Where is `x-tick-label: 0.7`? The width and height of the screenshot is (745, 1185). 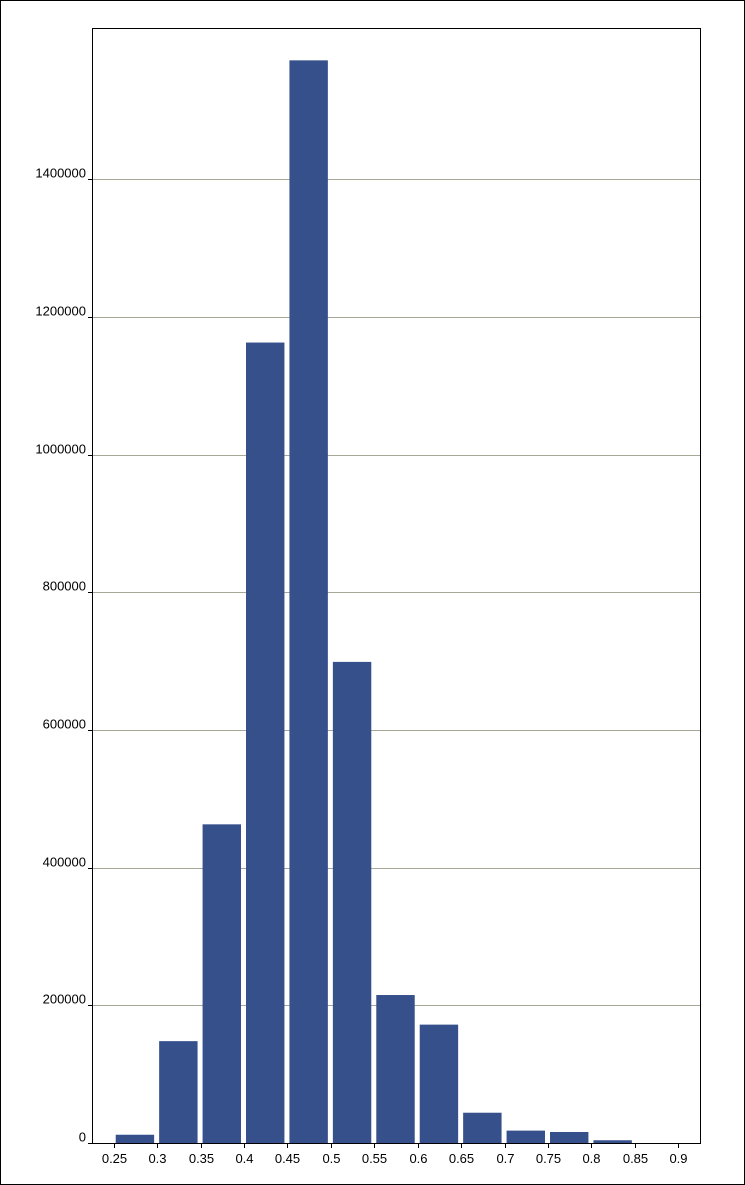 x-tick-label: 0.7 is located at coordinates (505, 1158).